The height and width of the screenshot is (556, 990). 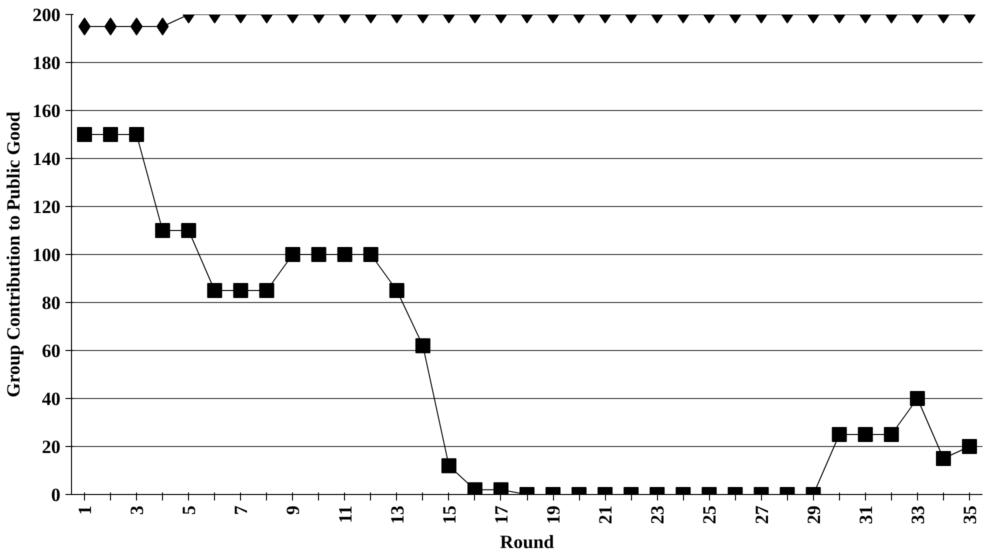 I want to click on x-tick-label: 9, so click(x=293, y=510).